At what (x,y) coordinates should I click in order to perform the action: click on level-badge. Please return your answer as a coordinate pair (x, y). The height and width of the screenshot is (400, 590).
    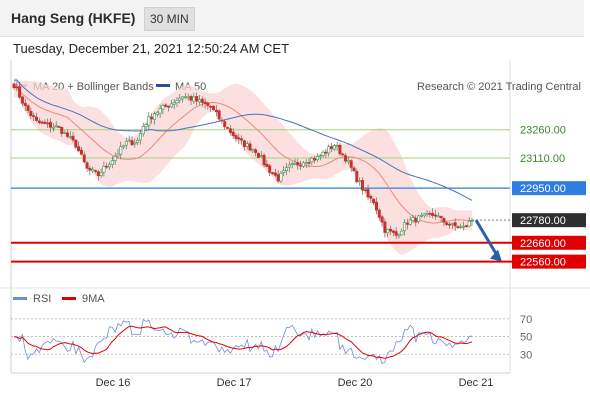
    Looking at the image, I should click on (549, 220).